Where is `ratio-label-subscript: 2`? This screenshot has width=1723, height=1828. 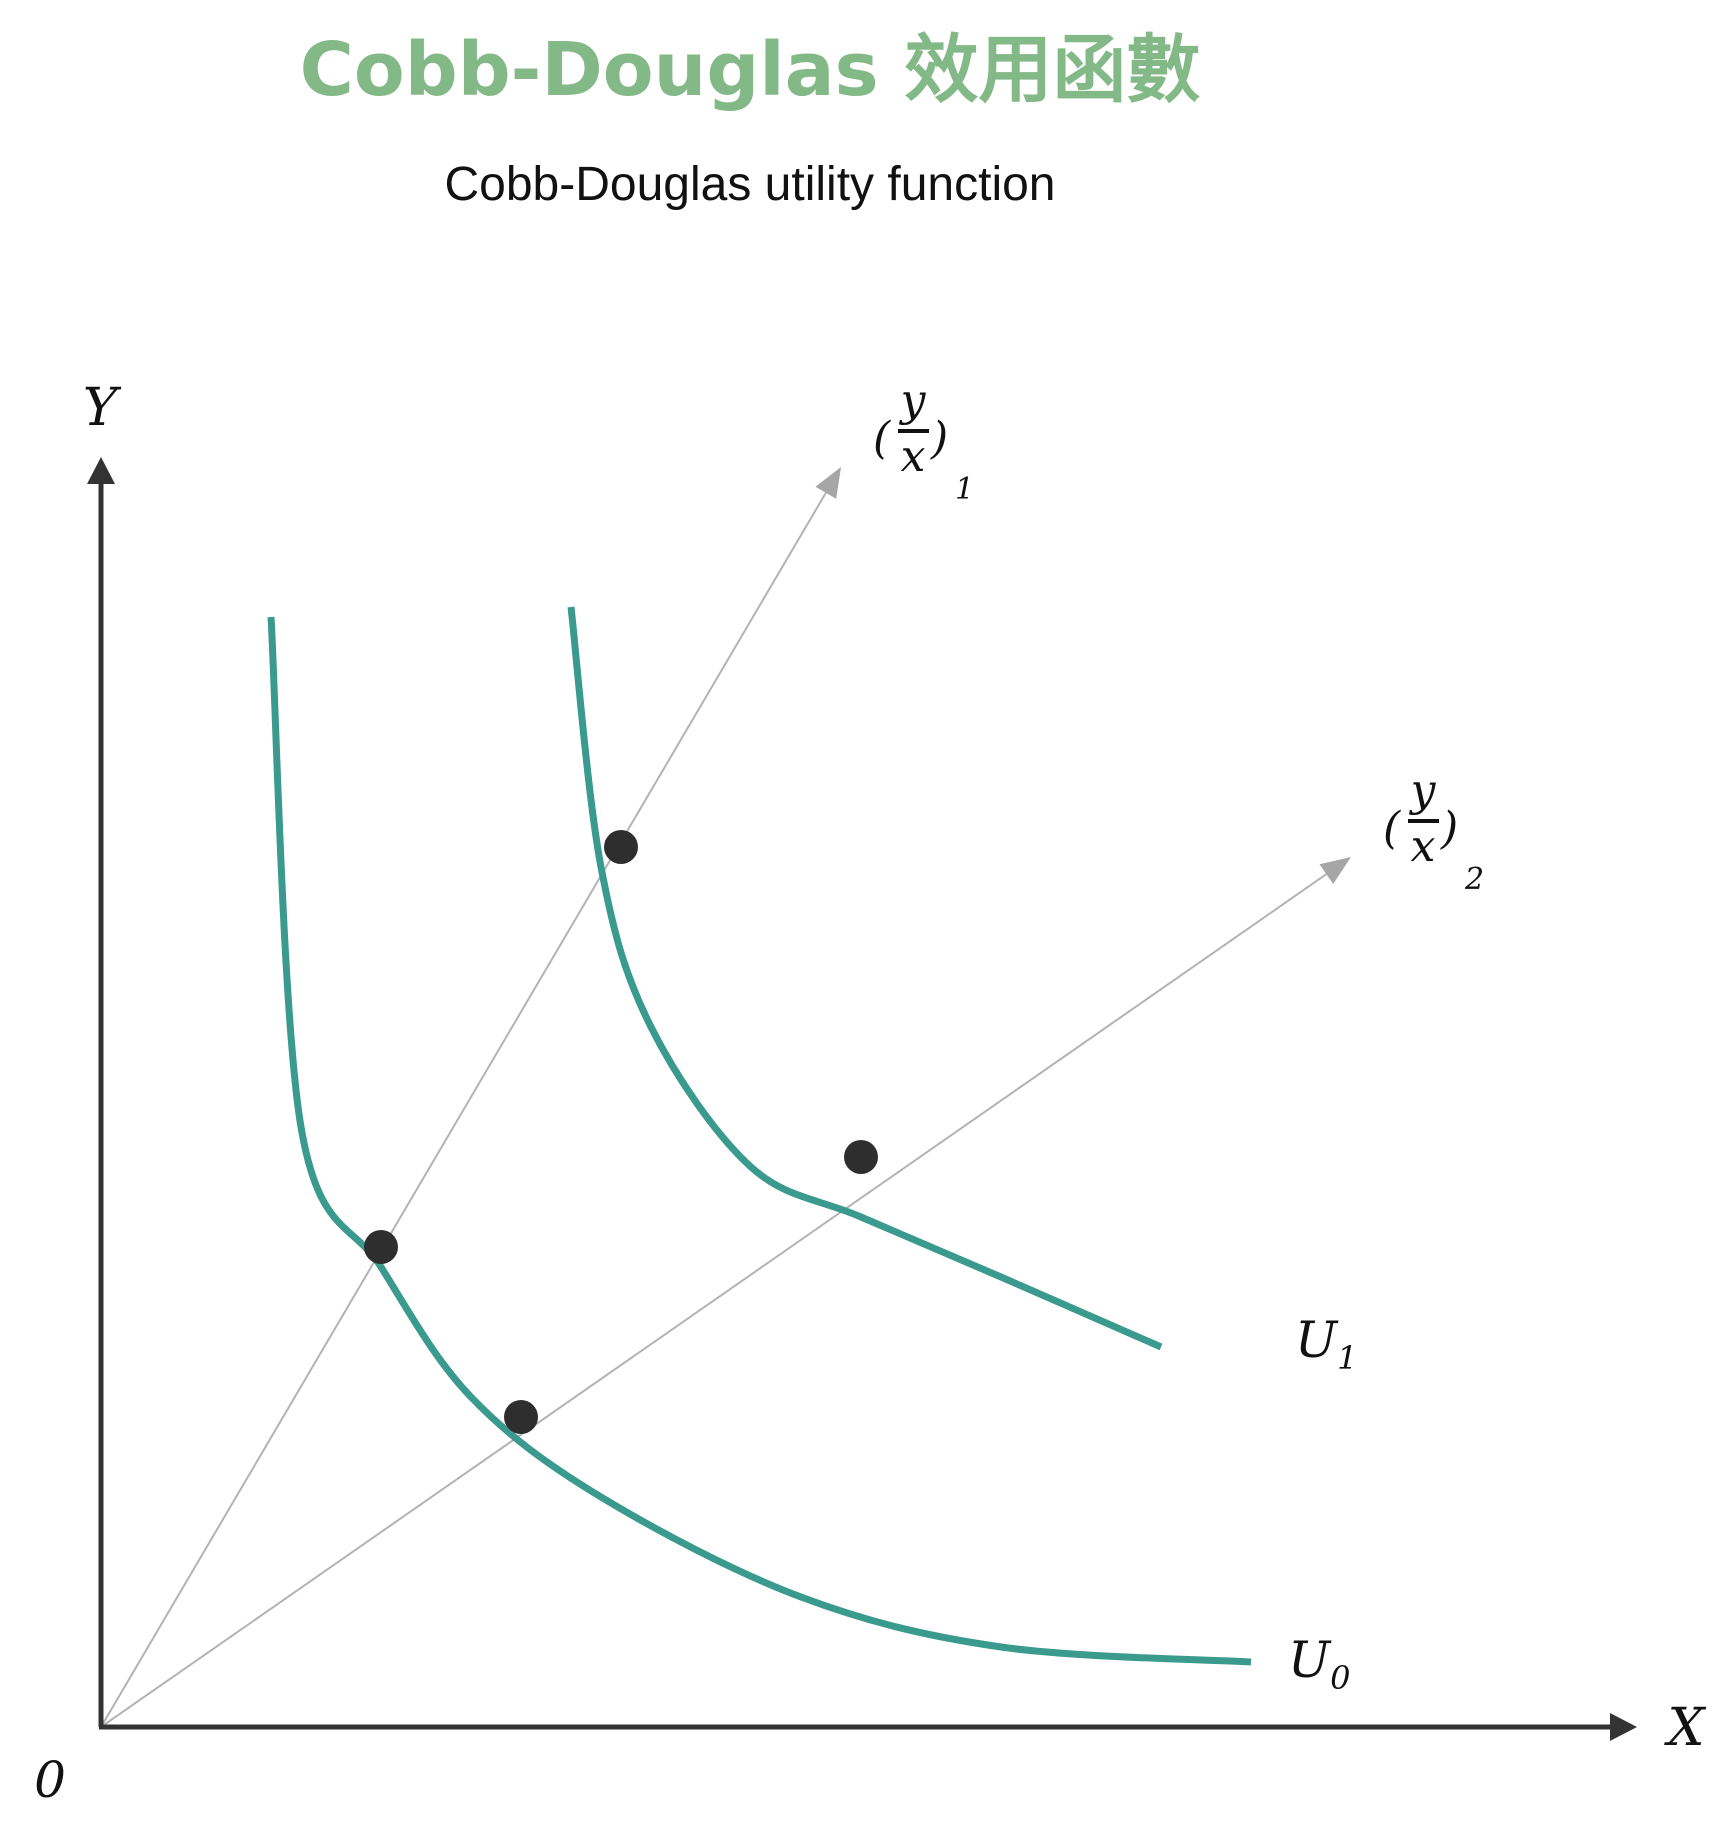 ratio-label-subscript: 2 is located at coordinates (1474, 879).